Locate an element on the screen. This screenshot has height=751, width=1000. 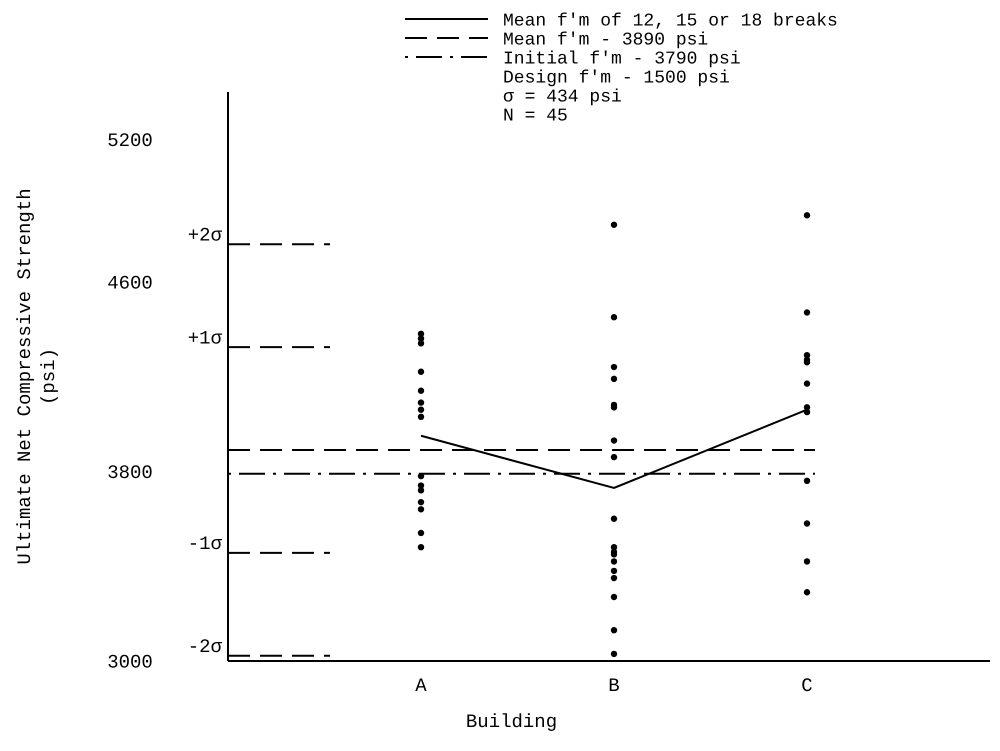
x-tick-label: A is located at coordinates (421, 686).